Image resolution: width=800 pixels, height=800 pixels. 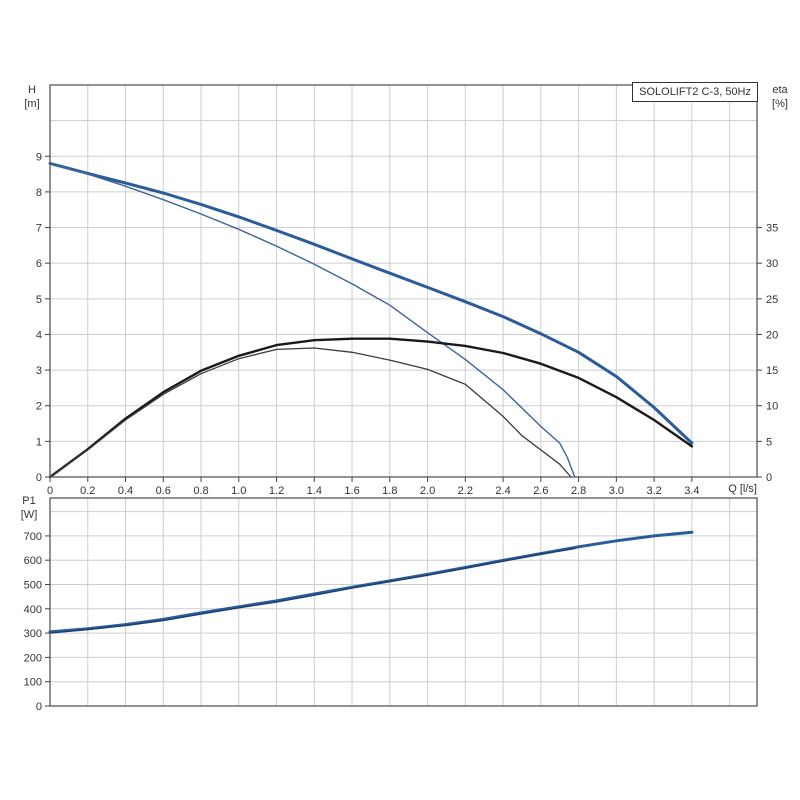 I want to click on y-right-tick-label: 20, so click(x=772, y=335).